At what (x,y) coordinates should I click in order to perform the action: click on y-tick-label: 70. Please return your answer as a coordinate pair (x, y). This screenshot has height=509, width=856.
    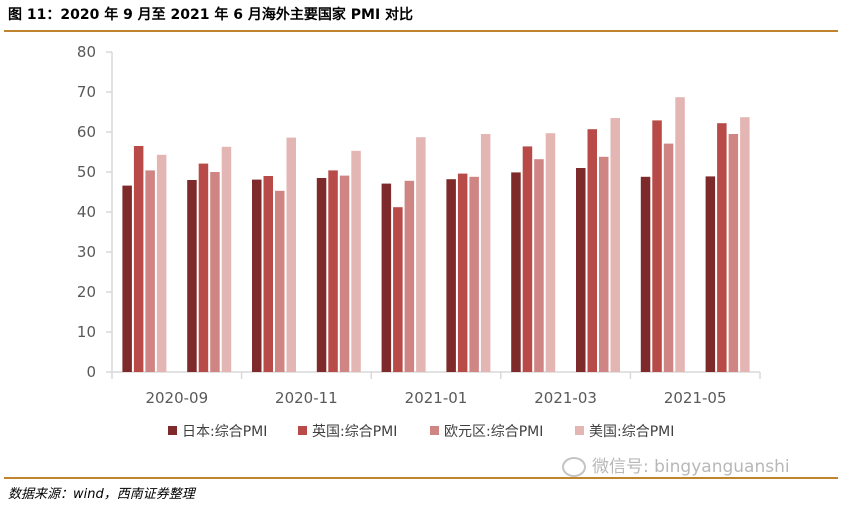
    Looking at the image, I should click on (86, 92).